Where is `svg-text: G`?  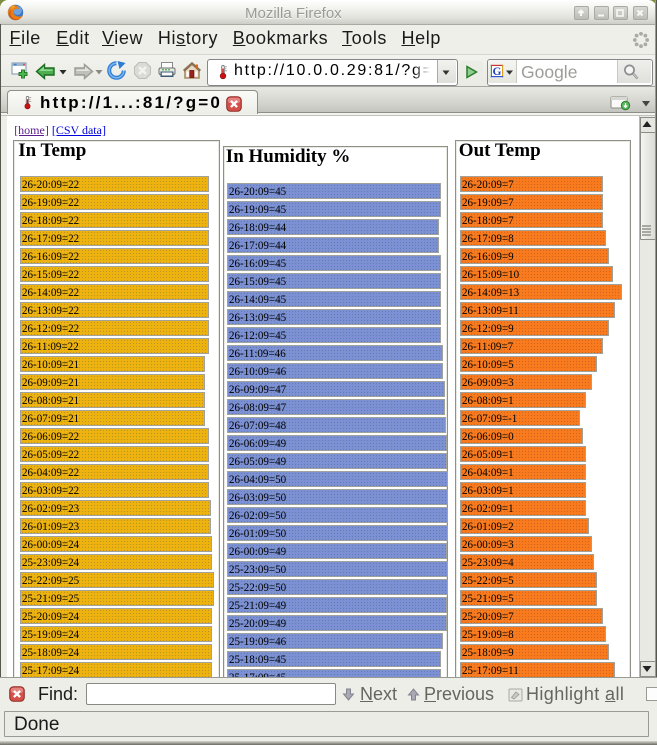 svg-text: G is located at coordinates (497, 72).